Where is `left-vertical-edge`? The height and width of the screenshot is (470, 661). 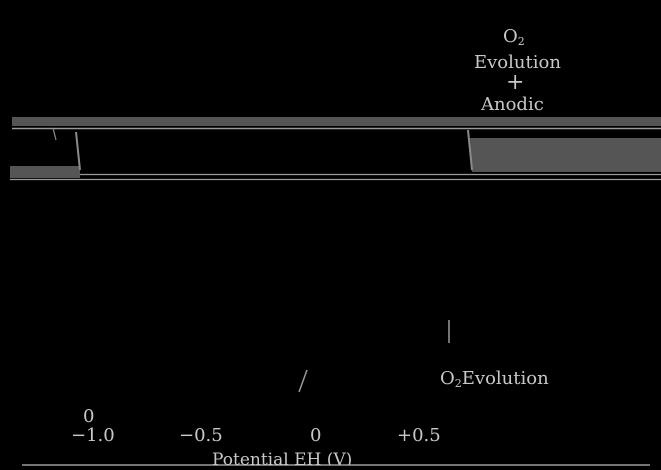
left-vertical-edge is located at coordinates (78, 151).